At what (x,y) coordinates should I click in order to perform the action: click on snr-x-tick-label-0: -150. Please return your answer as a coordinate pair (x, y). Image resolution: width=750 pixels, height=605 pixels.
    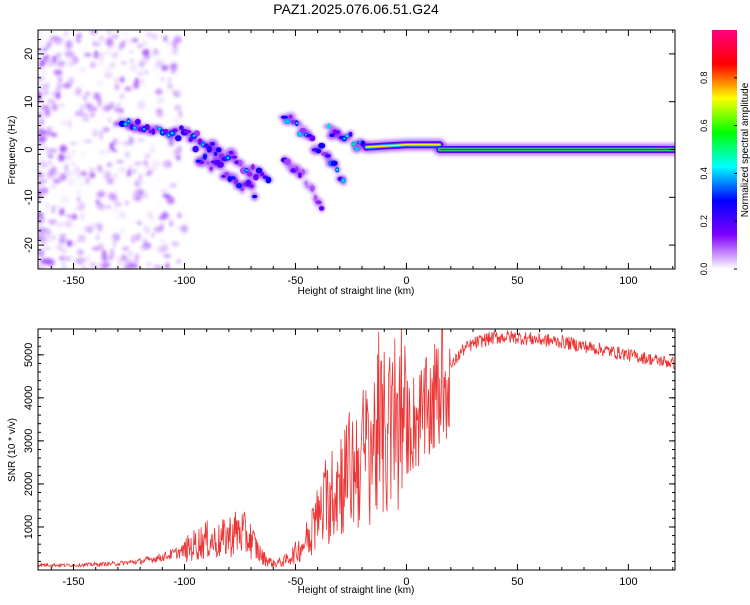
    Looking at the image, I should click on (73, 582).